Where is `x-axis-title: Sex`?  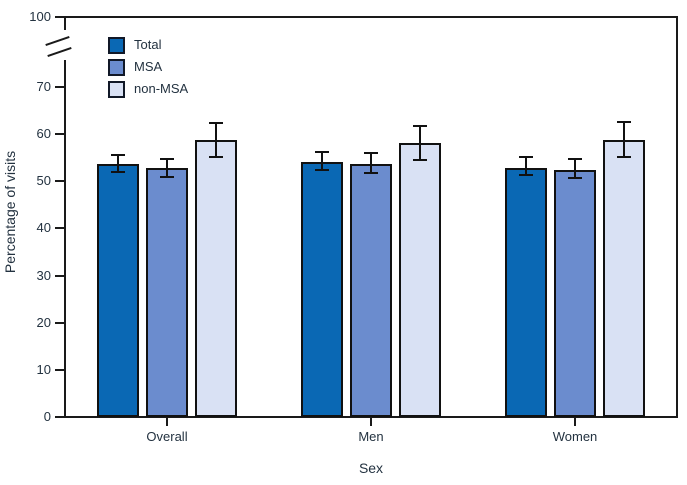
x-axis-title: Sex is located at coordinates (371, 468).